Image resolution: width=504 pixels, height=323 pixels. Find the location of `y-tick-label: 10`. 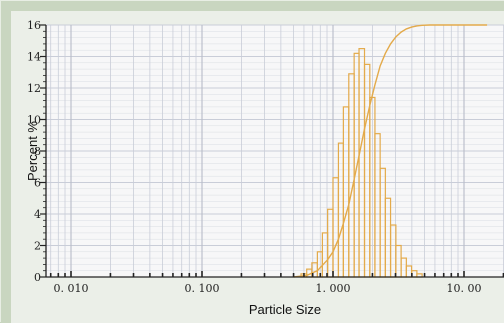

y-tick-label: 10 is located at coordinates (34, 120).